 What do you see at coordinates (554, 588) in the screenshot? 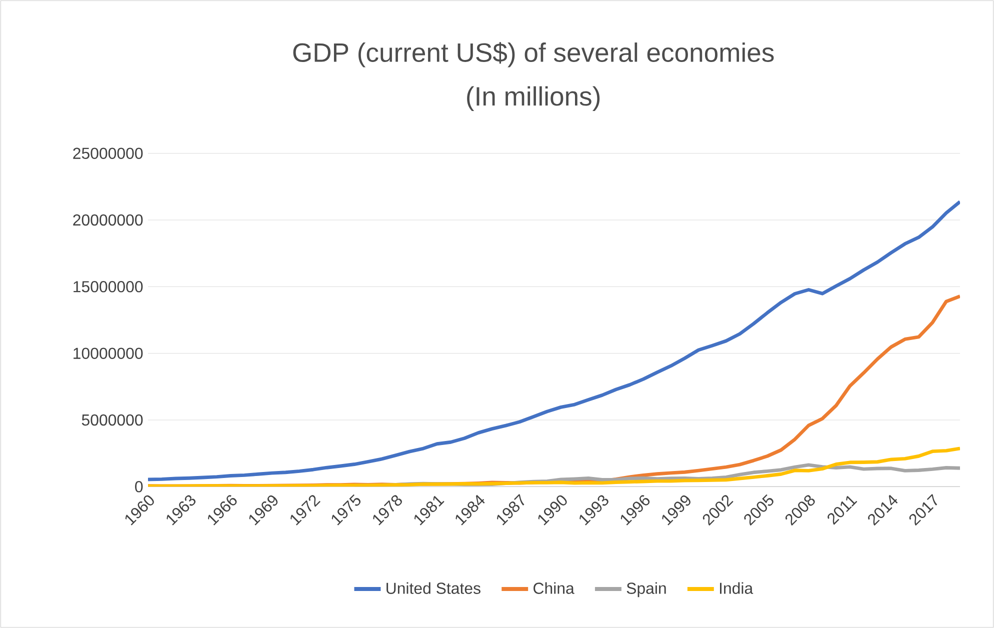
I see `legend-label: China` at bounding box center [554, 588].